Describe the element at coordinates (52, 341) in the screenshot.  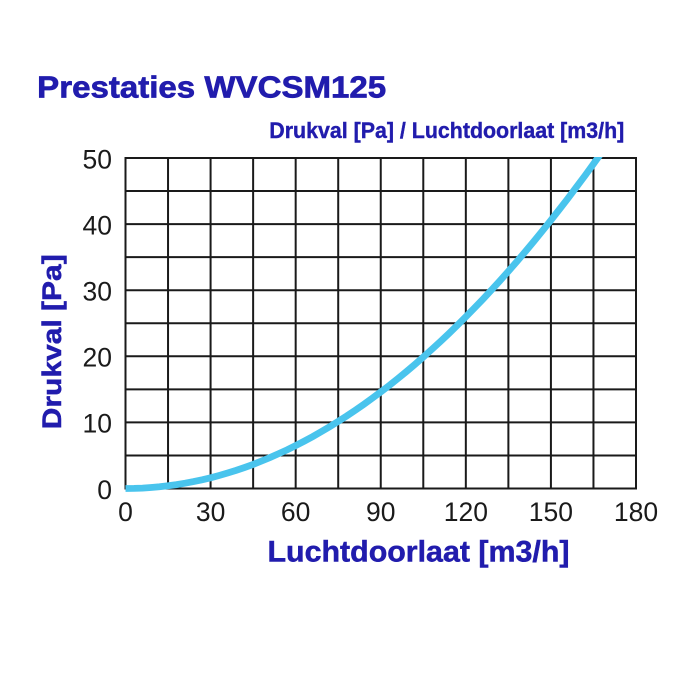
I see `svg-text: Drukval [Pa]` at that location.